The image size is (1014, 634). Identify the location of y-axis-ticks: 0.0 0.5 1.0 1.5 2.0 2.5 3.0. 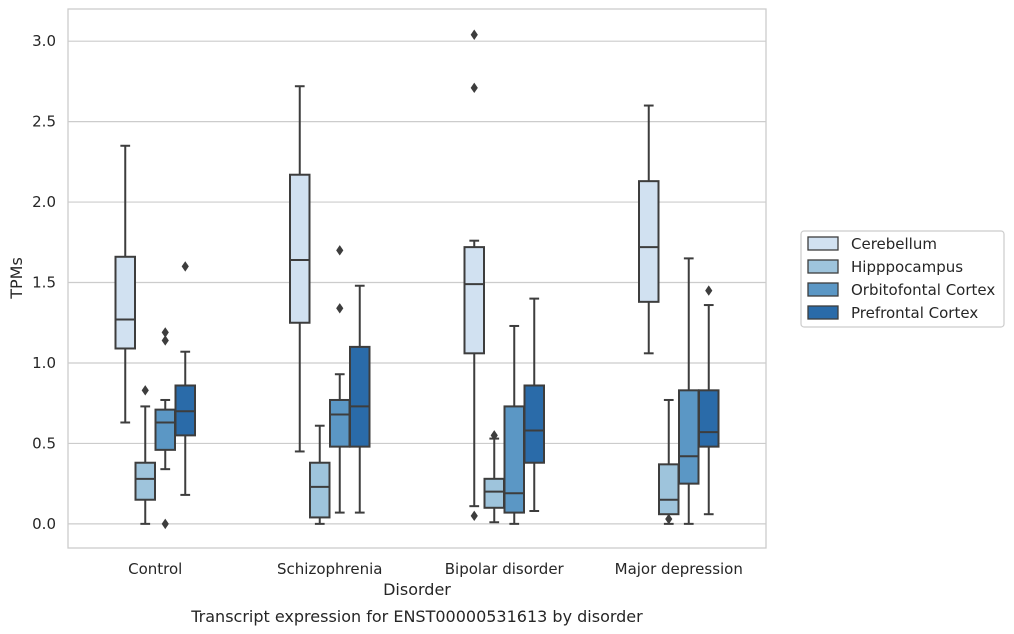
(44, 282).